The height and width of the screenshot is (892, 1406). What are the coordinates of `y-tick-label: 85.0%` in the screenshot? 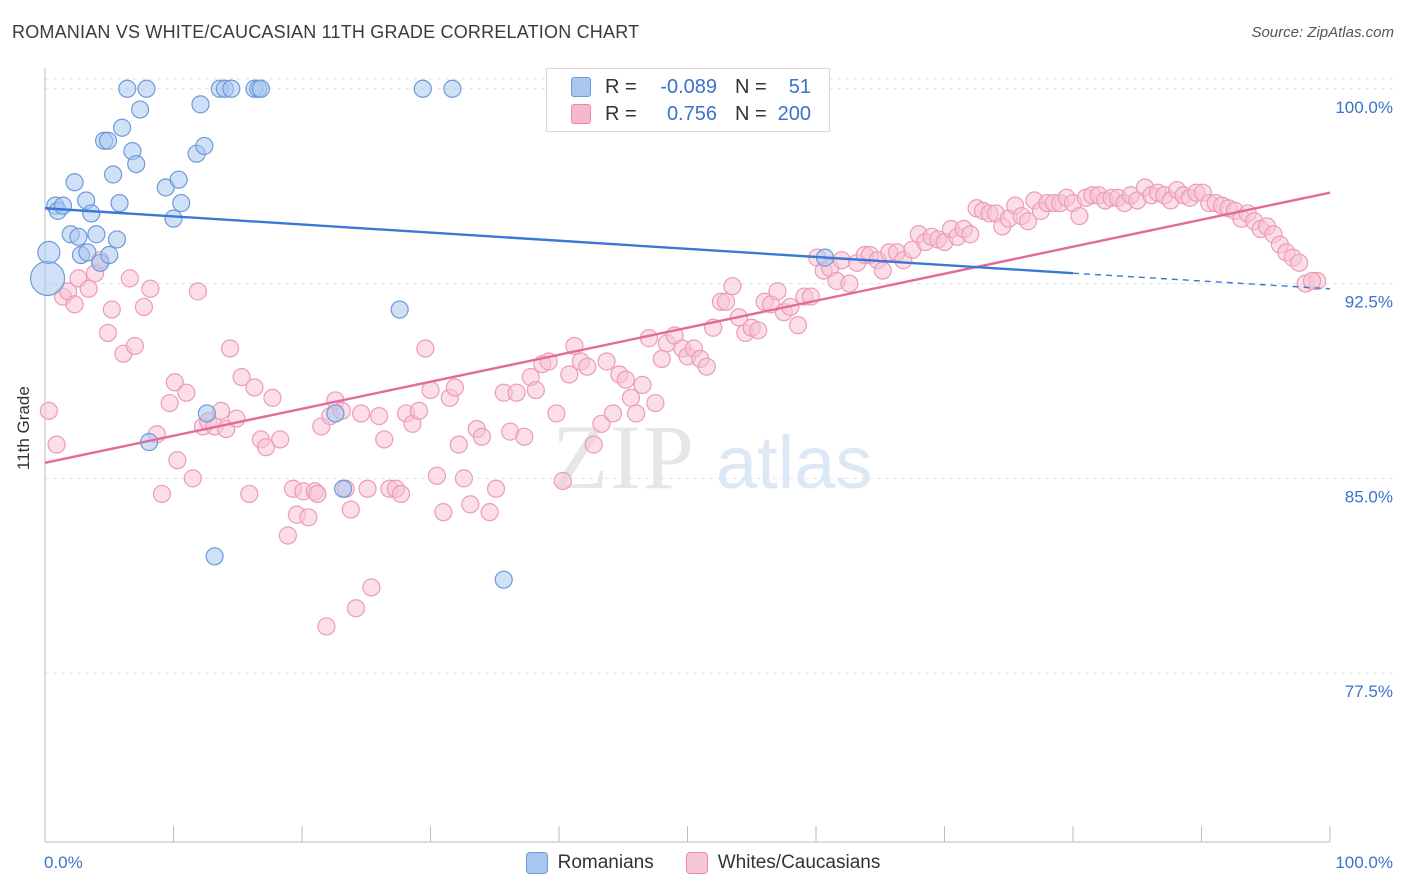 It's located at (1369, 496).